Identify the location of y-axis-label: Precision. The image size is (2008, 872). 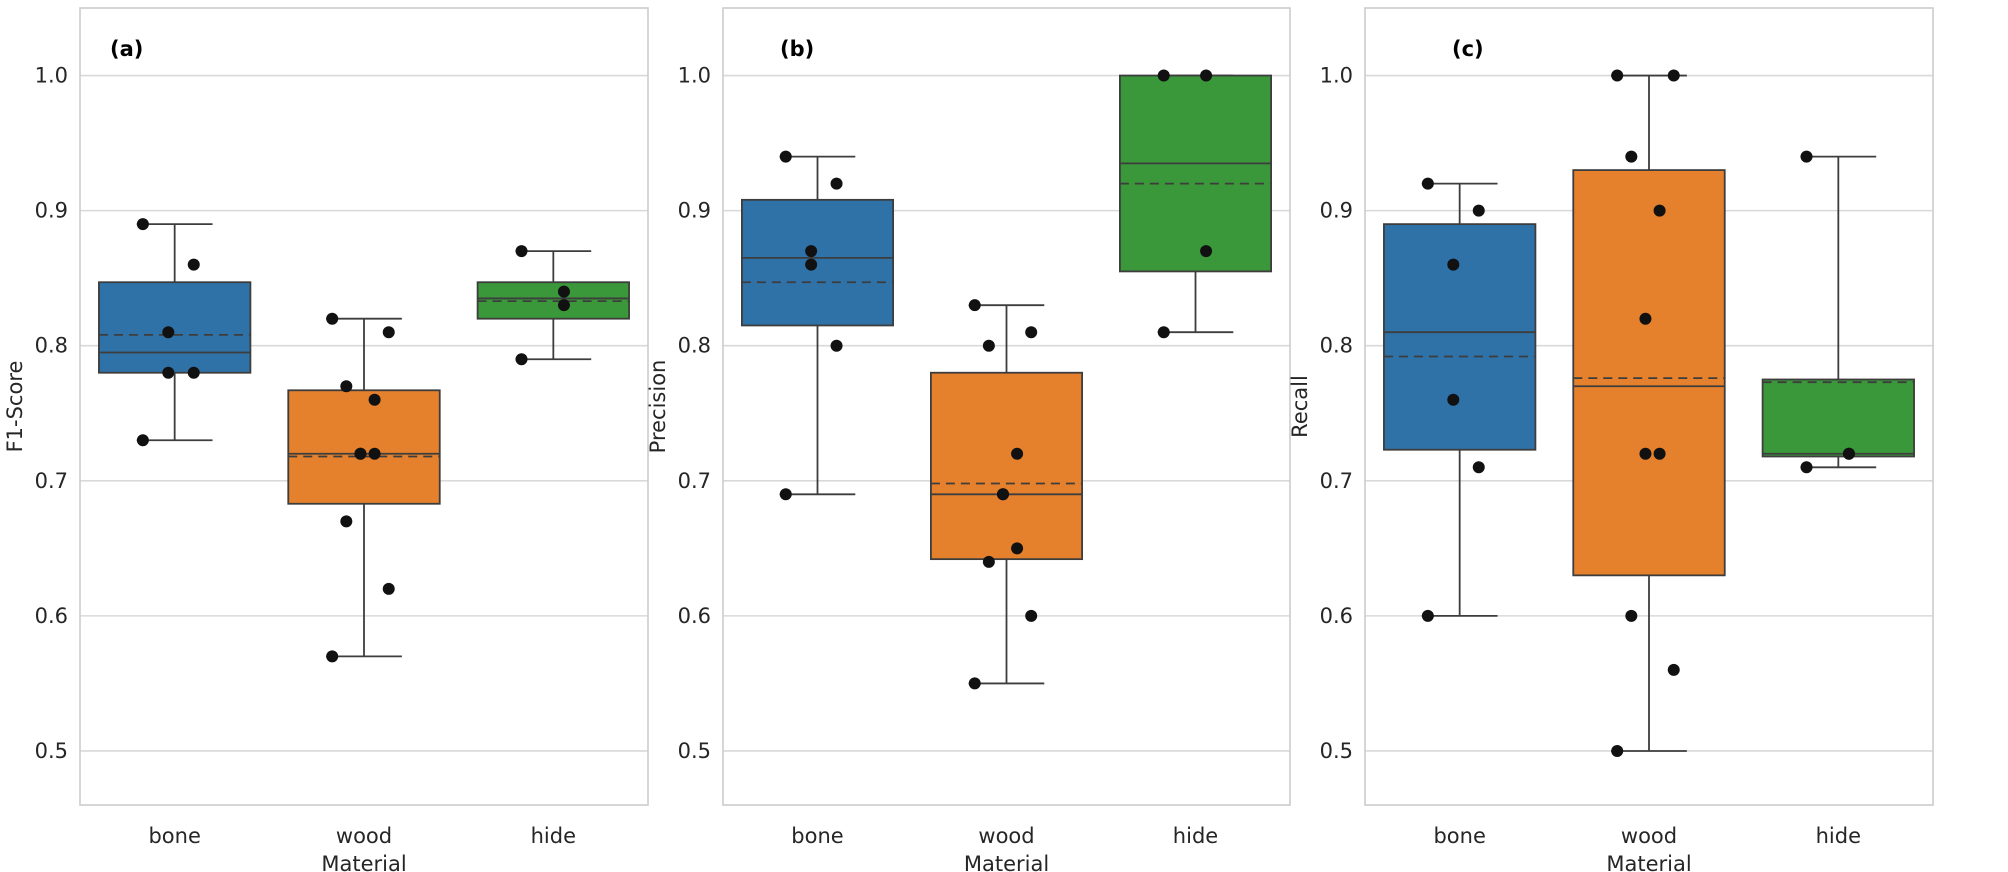
(658, 407).